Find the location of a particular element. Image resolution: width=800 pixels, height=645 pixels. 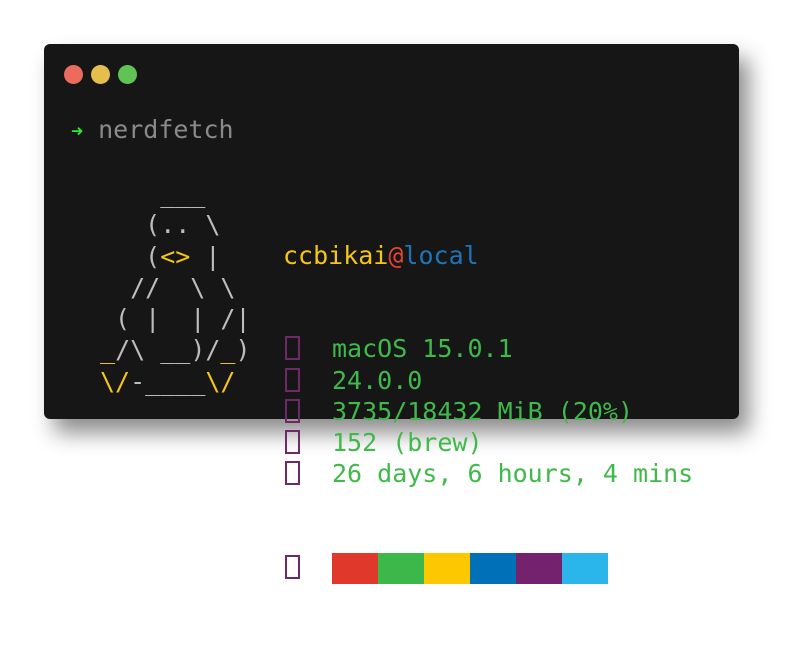

prompt-line: ➜ nerdfetch is located at coordinates (152, 130).